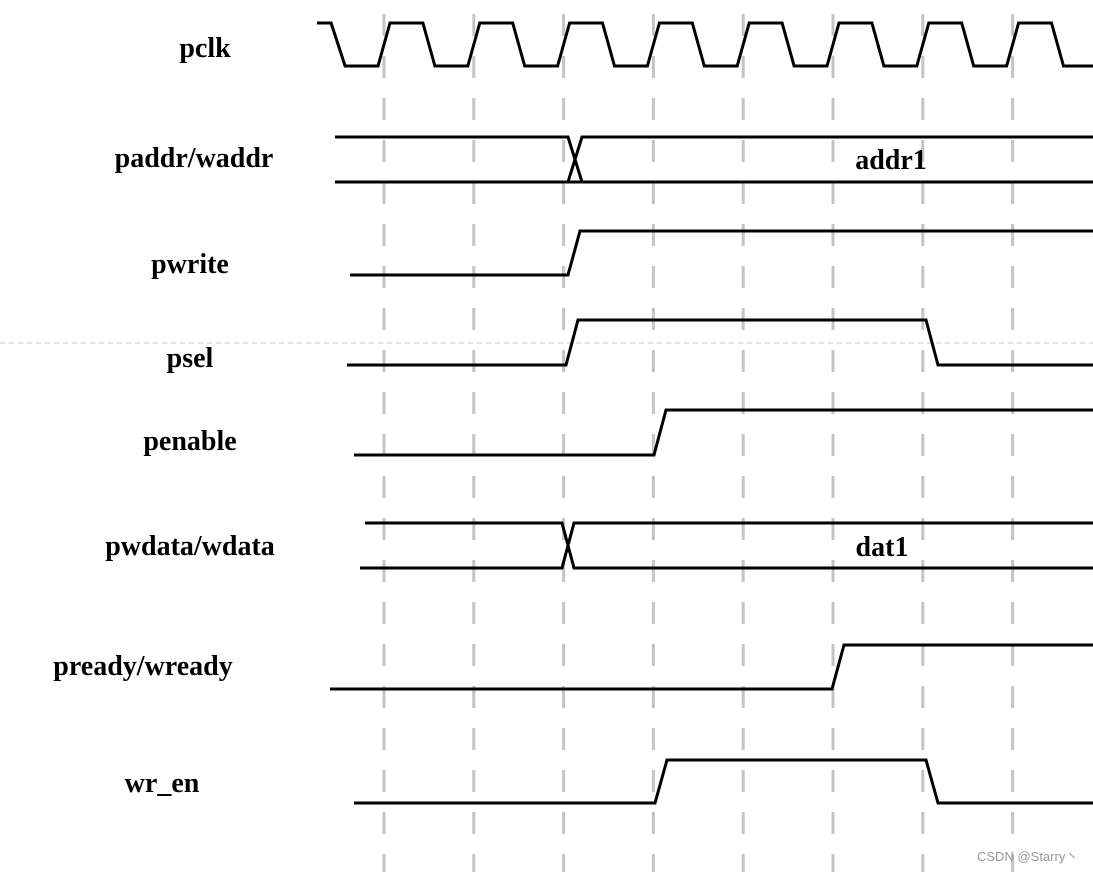 This screenshot has width=1093, height=872. What do you see at coordinates (711, 667) in the screenshot?
I see `pready-waveform` at bounding box center [711, 667].